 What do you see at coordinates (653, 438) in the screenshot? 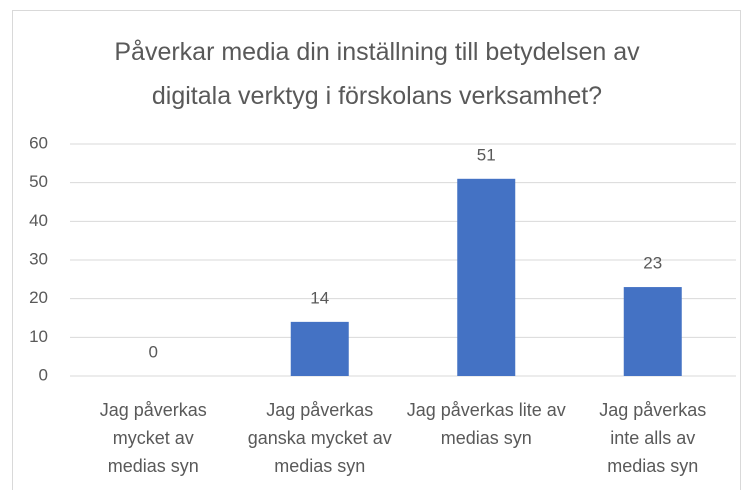
I see `x-tick-label: Jag påverkas inte alls av medias syn` at bounding box center [653, 438].